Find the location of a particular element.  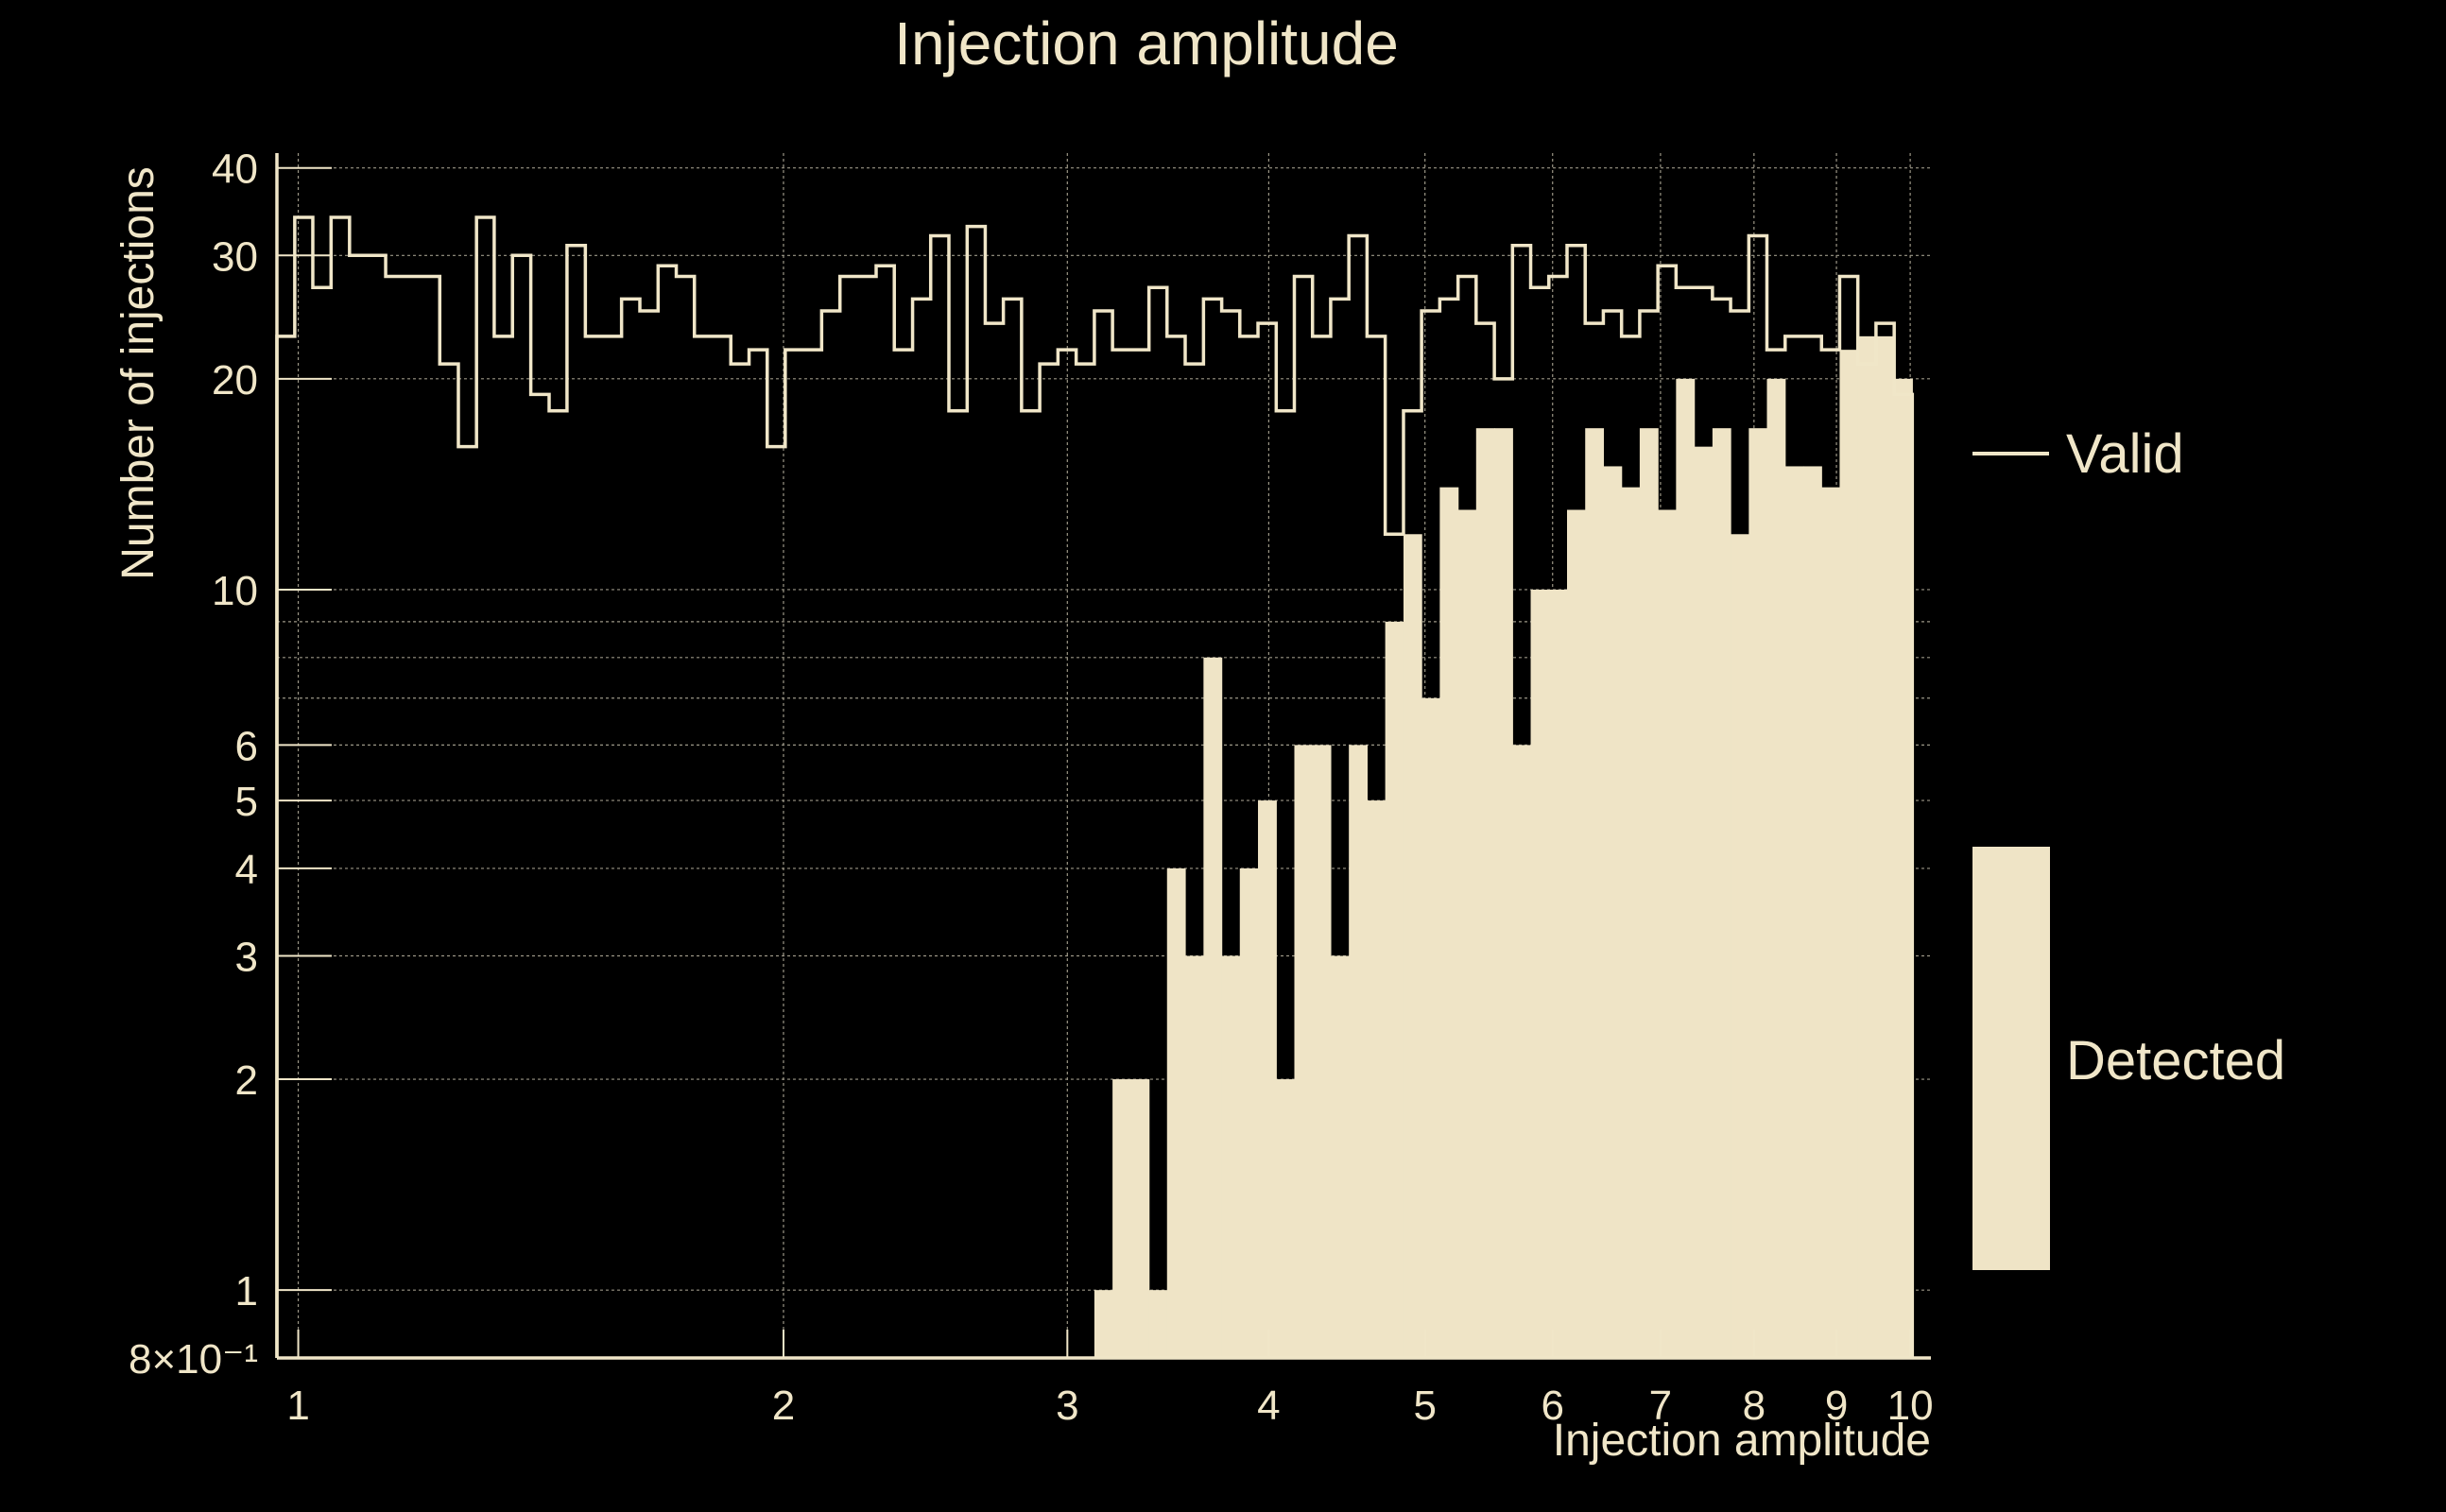

y-tick-label: 8×10⁻¹ is located at coordinates (193, 1359).